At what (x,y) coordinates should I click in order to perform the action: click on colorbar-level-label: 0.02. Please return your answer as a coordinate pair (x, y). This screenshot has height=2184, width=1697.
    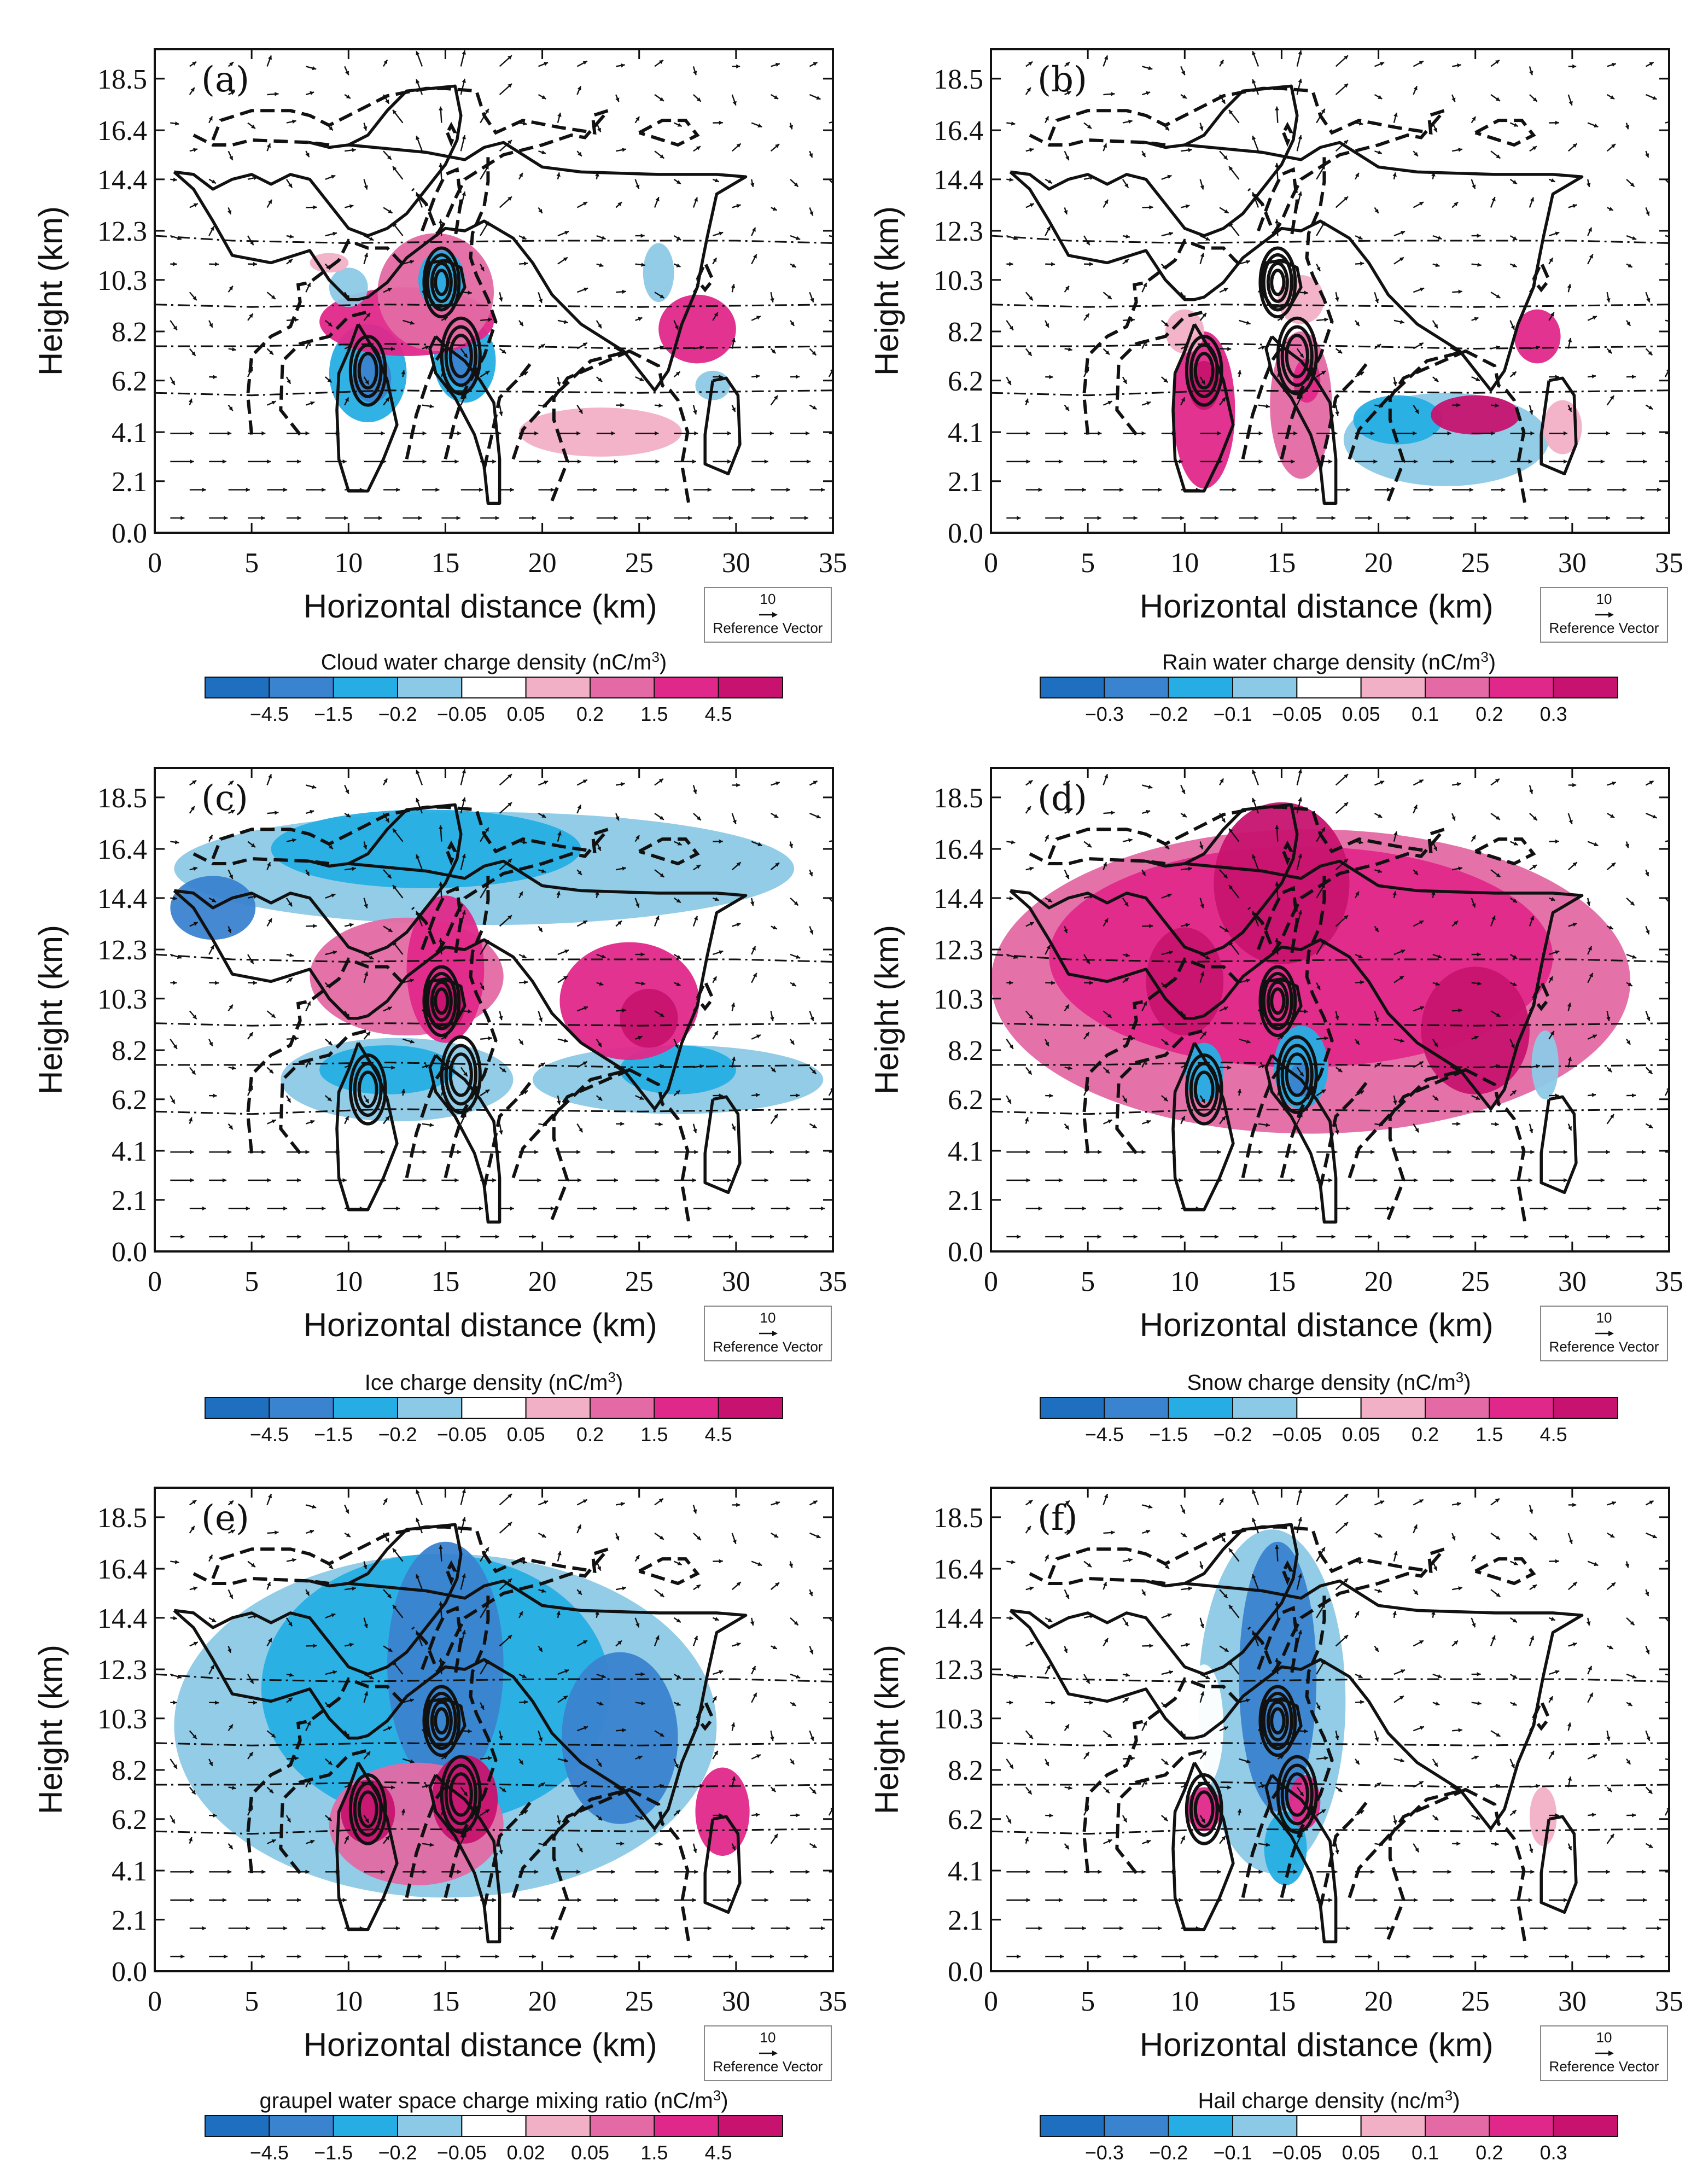
    Looking at the image, I should click on (526, 2152).